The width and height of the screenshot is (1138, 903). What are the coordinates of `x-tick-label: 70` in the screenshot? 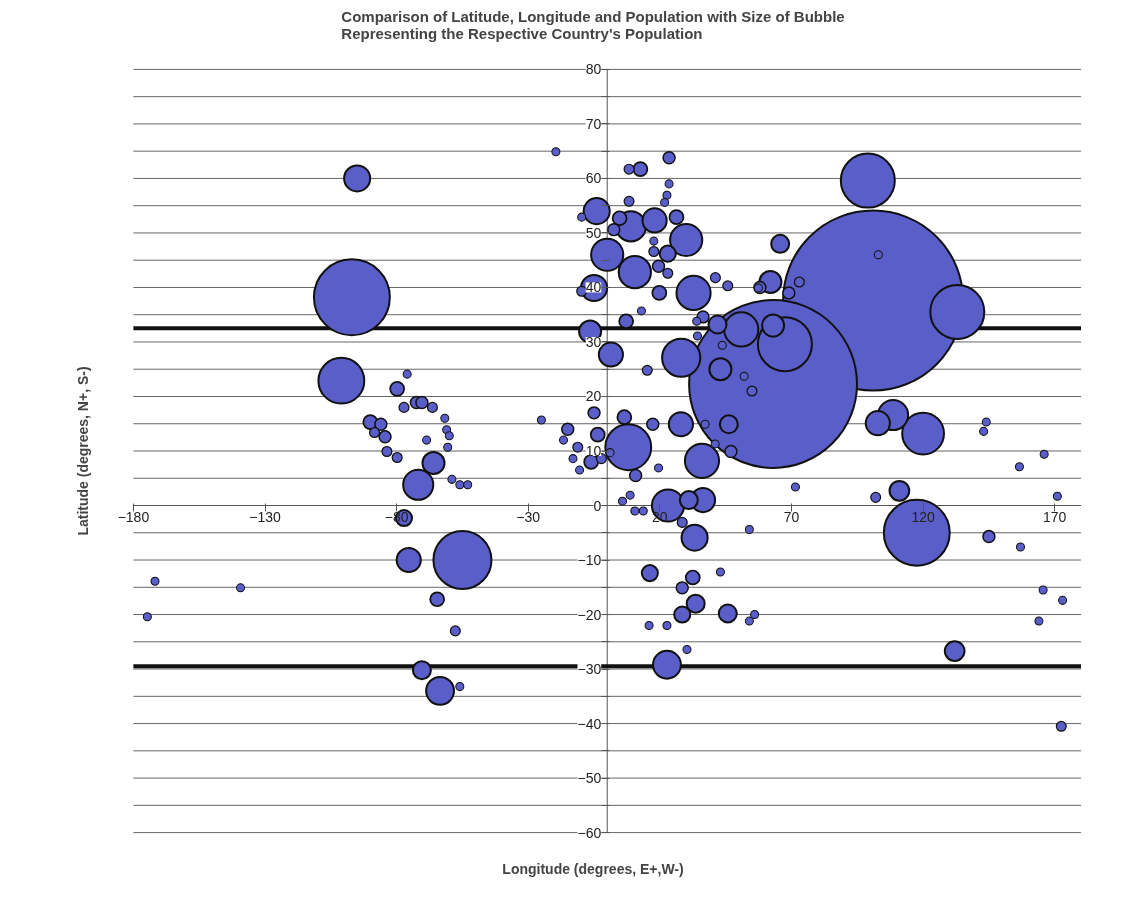 It's located at (791, 516).